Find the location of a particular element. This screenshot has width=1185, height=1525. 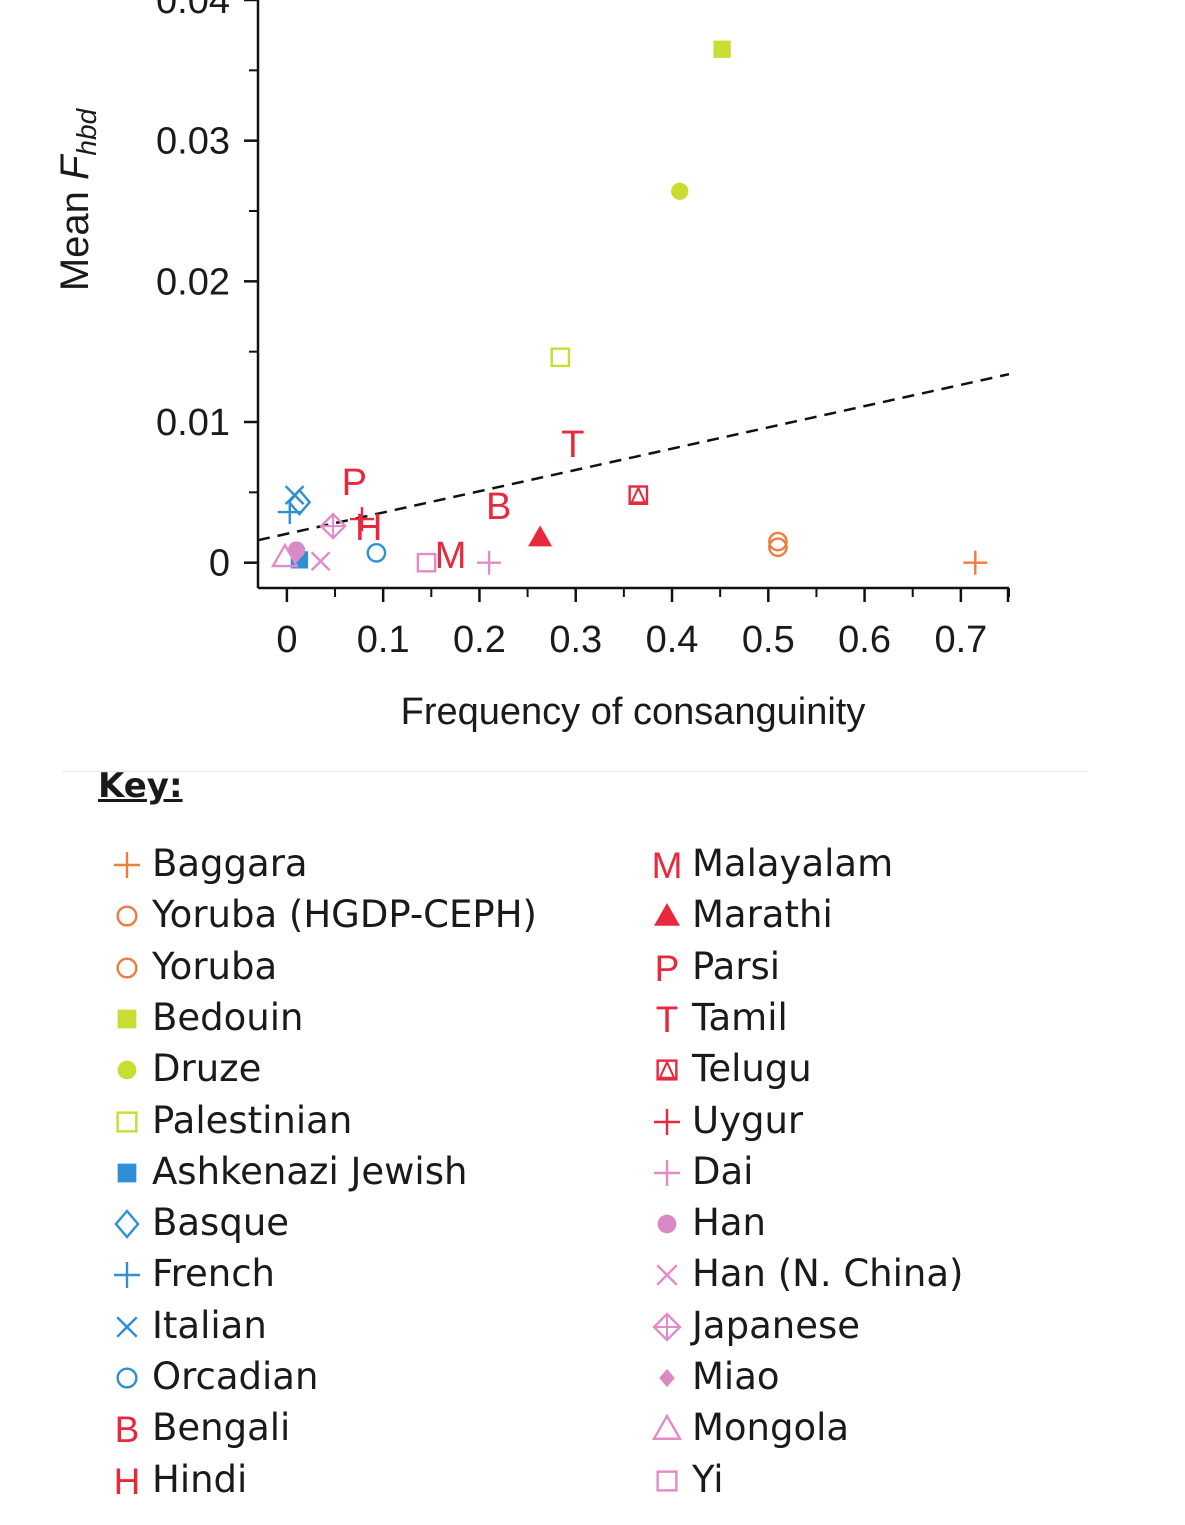

legend-label: Hindi is located at coordinates (200, 1479).